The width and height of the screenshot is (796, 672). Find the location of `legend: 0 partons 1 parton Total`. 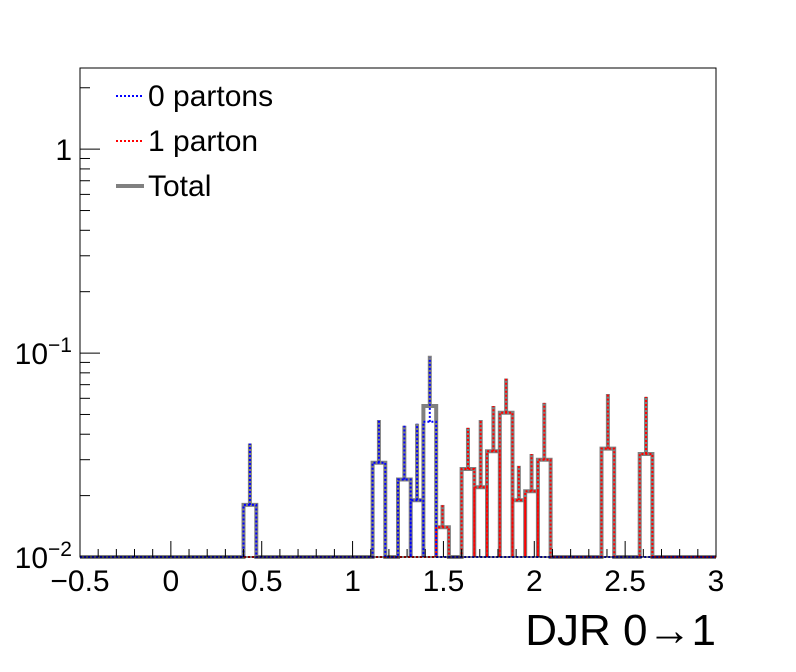

legend: 0 partons 1 parton Total is located at coordinates (194, 141).